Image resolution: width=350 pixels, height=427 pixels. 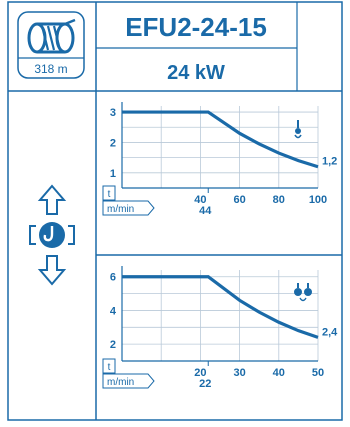 I want to click on chart2-x-label: m/min, so click(x=120, y=382).